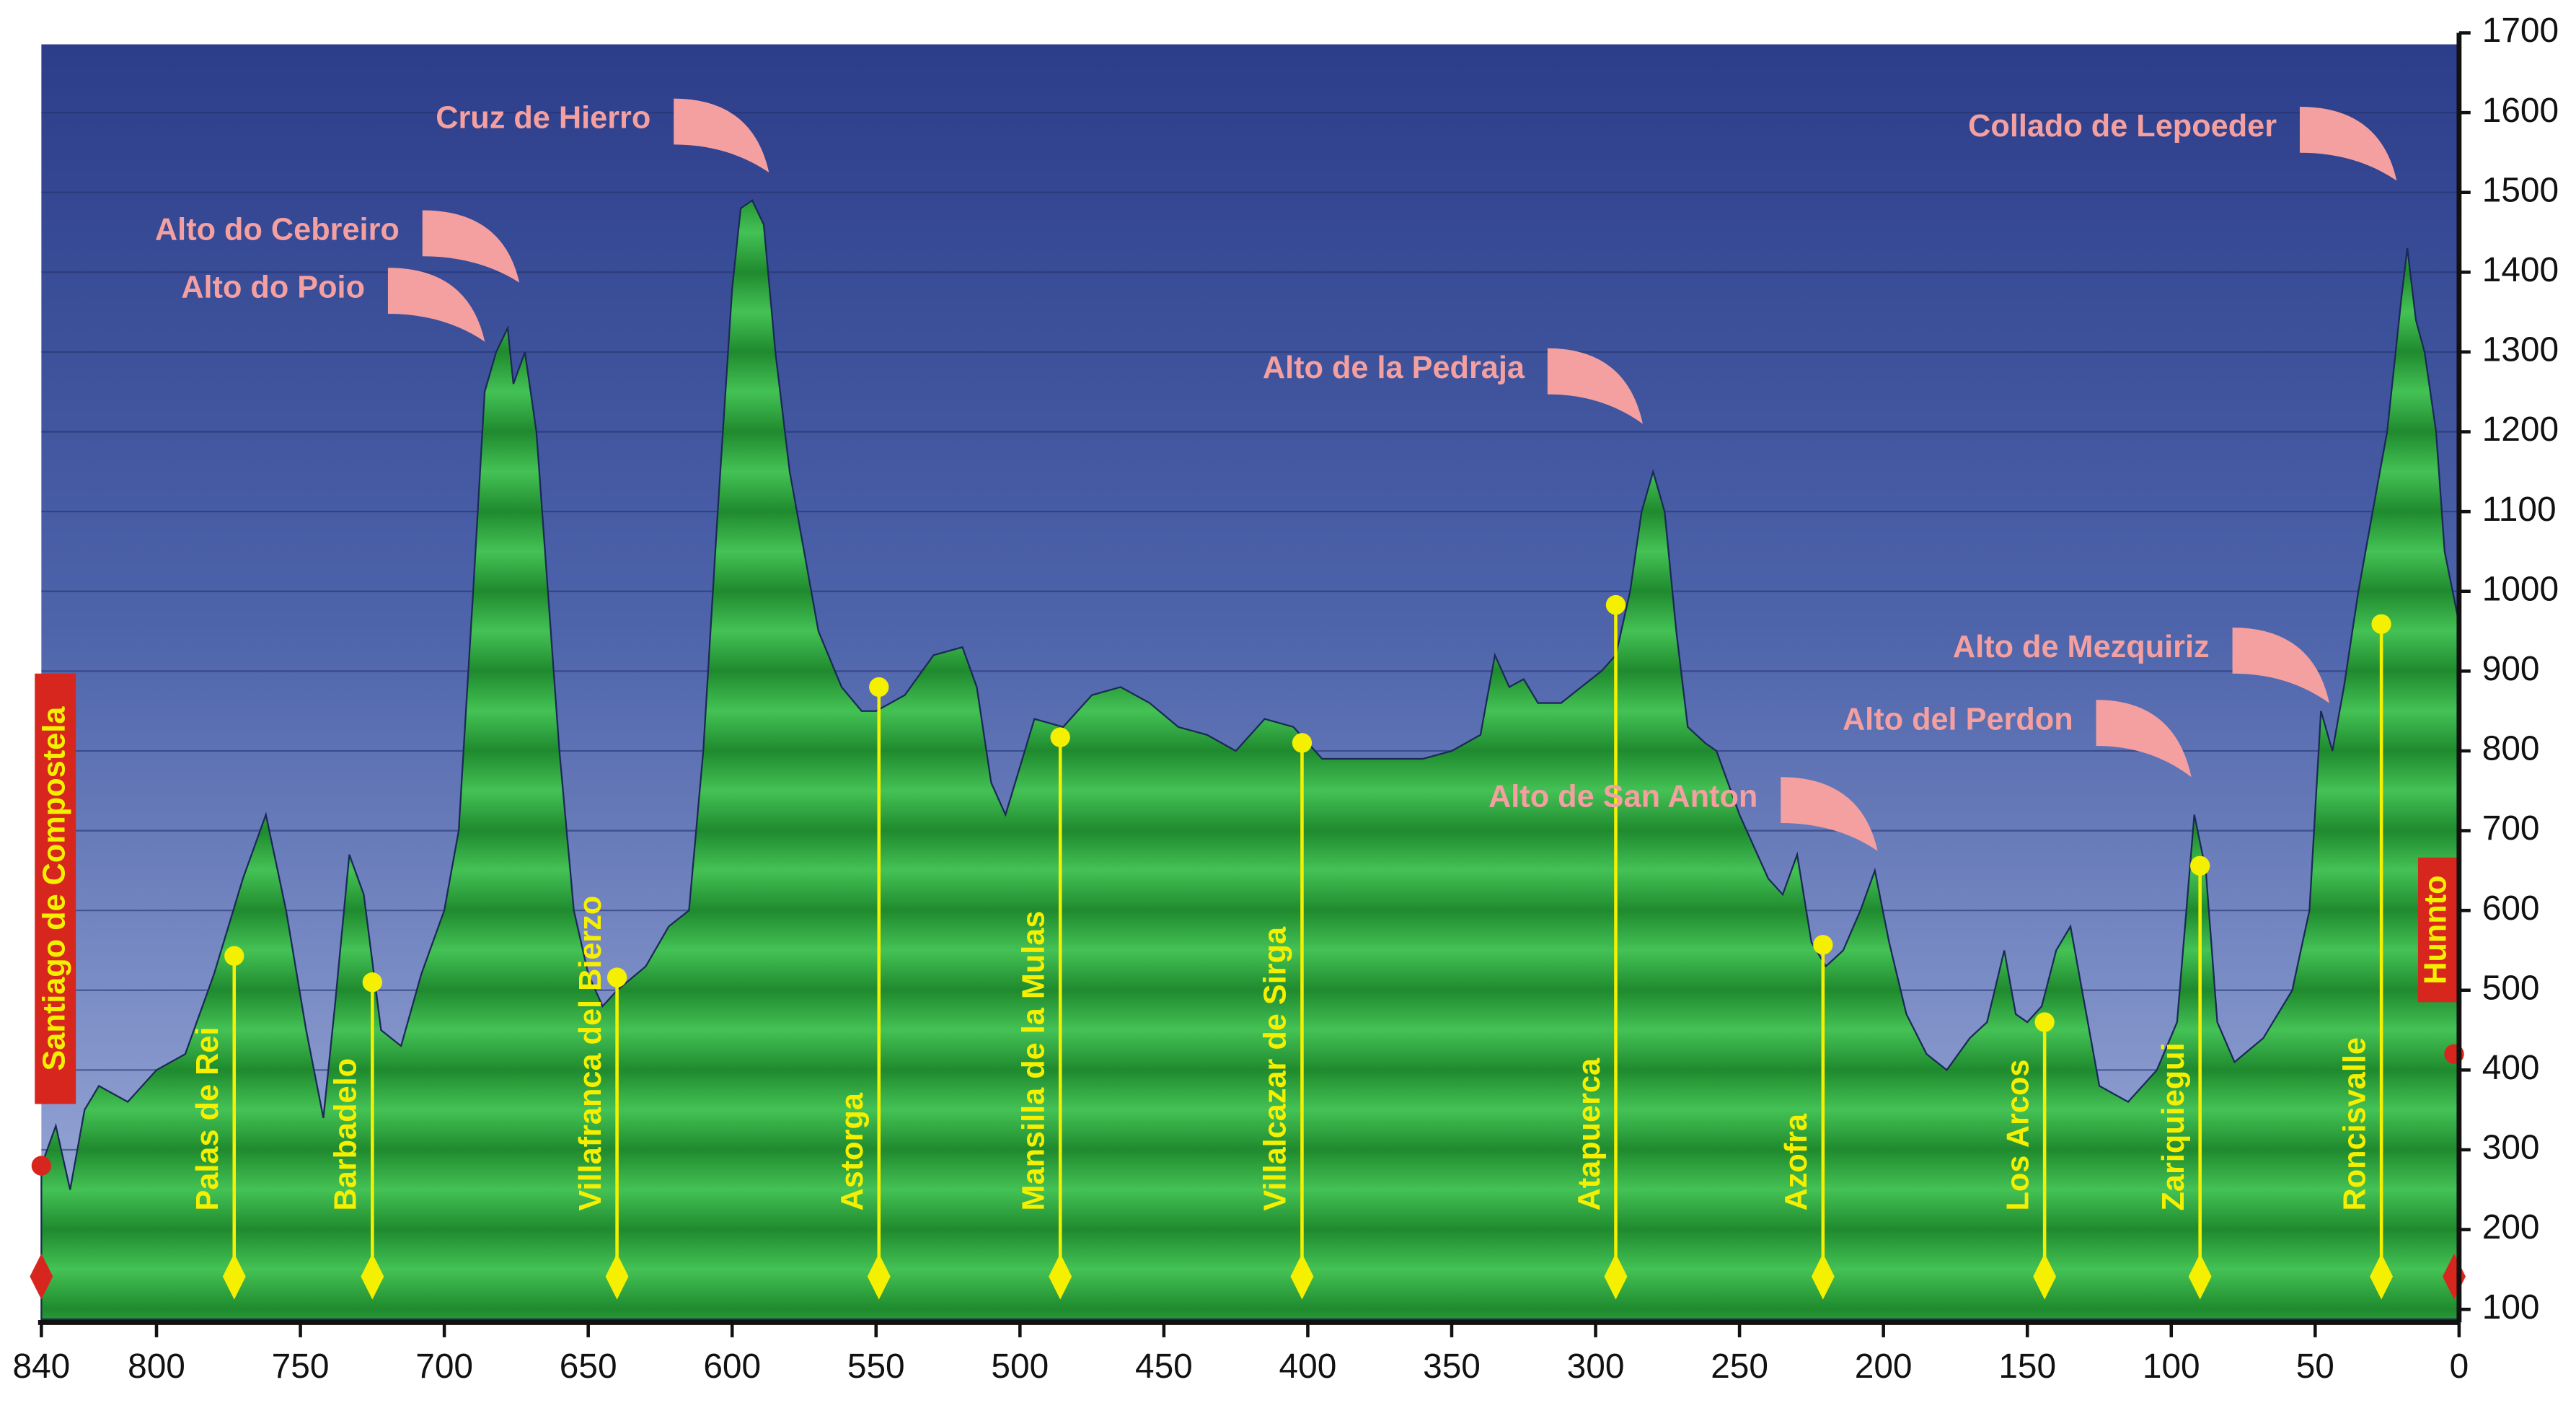 The width and height of the screenshot is (2576, 1403). What do you see at coordinates (2027, 1366) in the screenshot?
I see `x-tick-label: 150` at bounding box center [2027, 1366].